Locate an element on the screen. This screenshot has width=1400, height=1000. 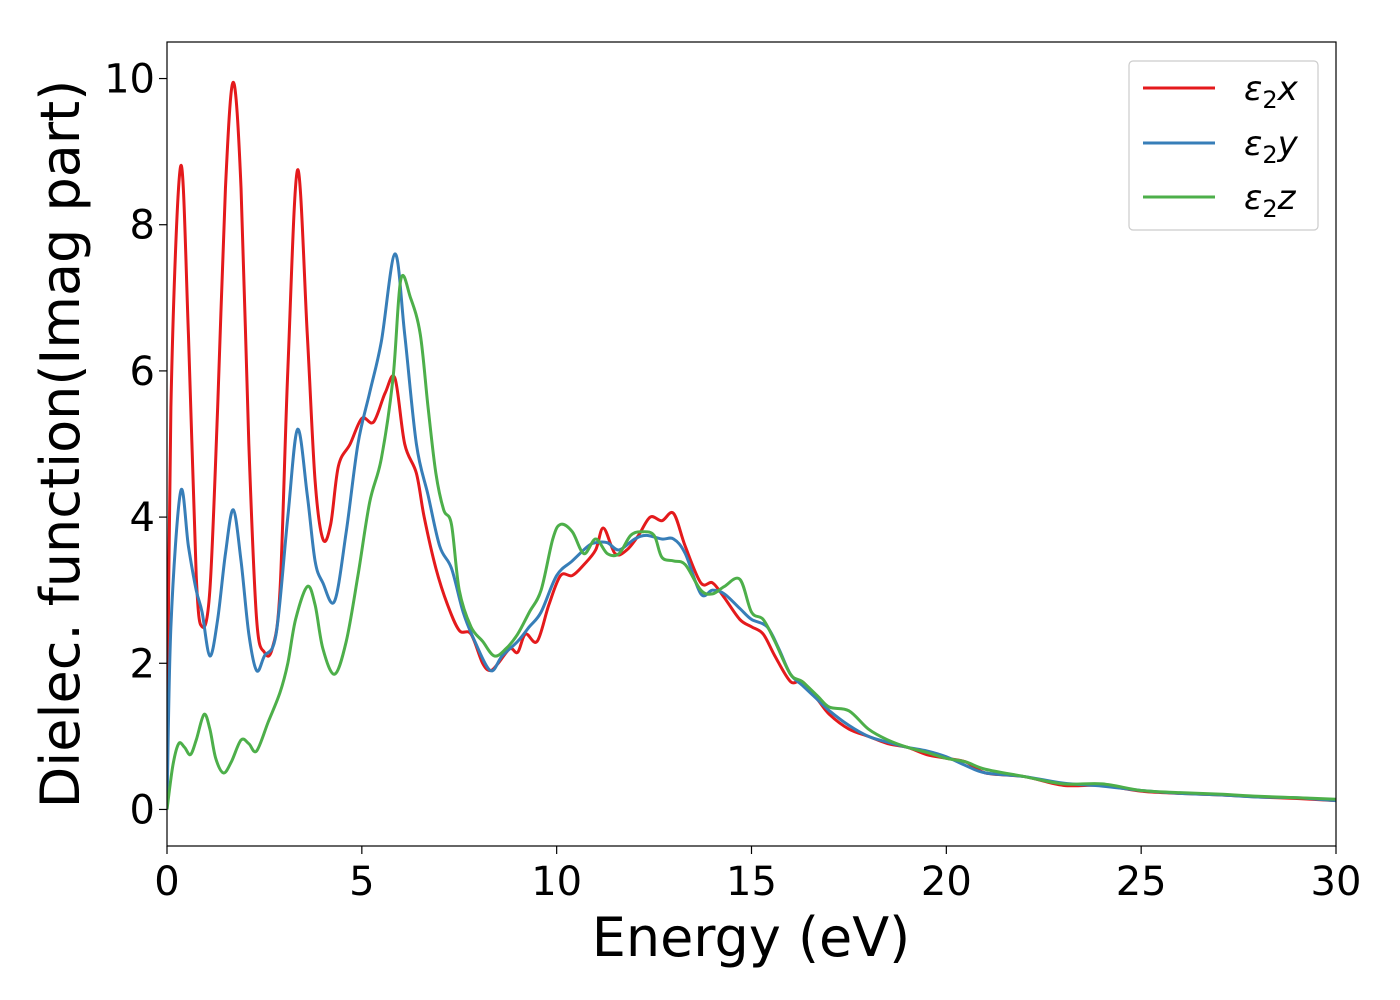
legend-label-z: ε2z is located at coordinates (1270, 200).